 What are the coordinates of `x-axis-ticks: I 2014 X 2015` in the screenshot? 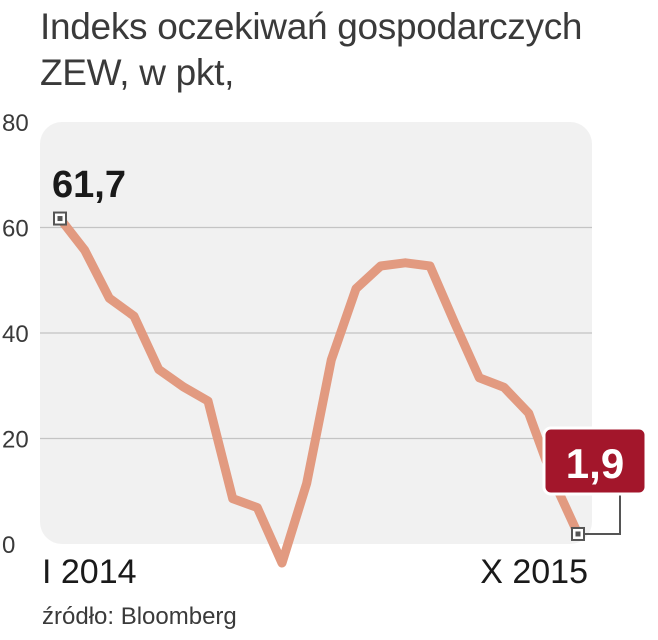 It's located at (315, 572).